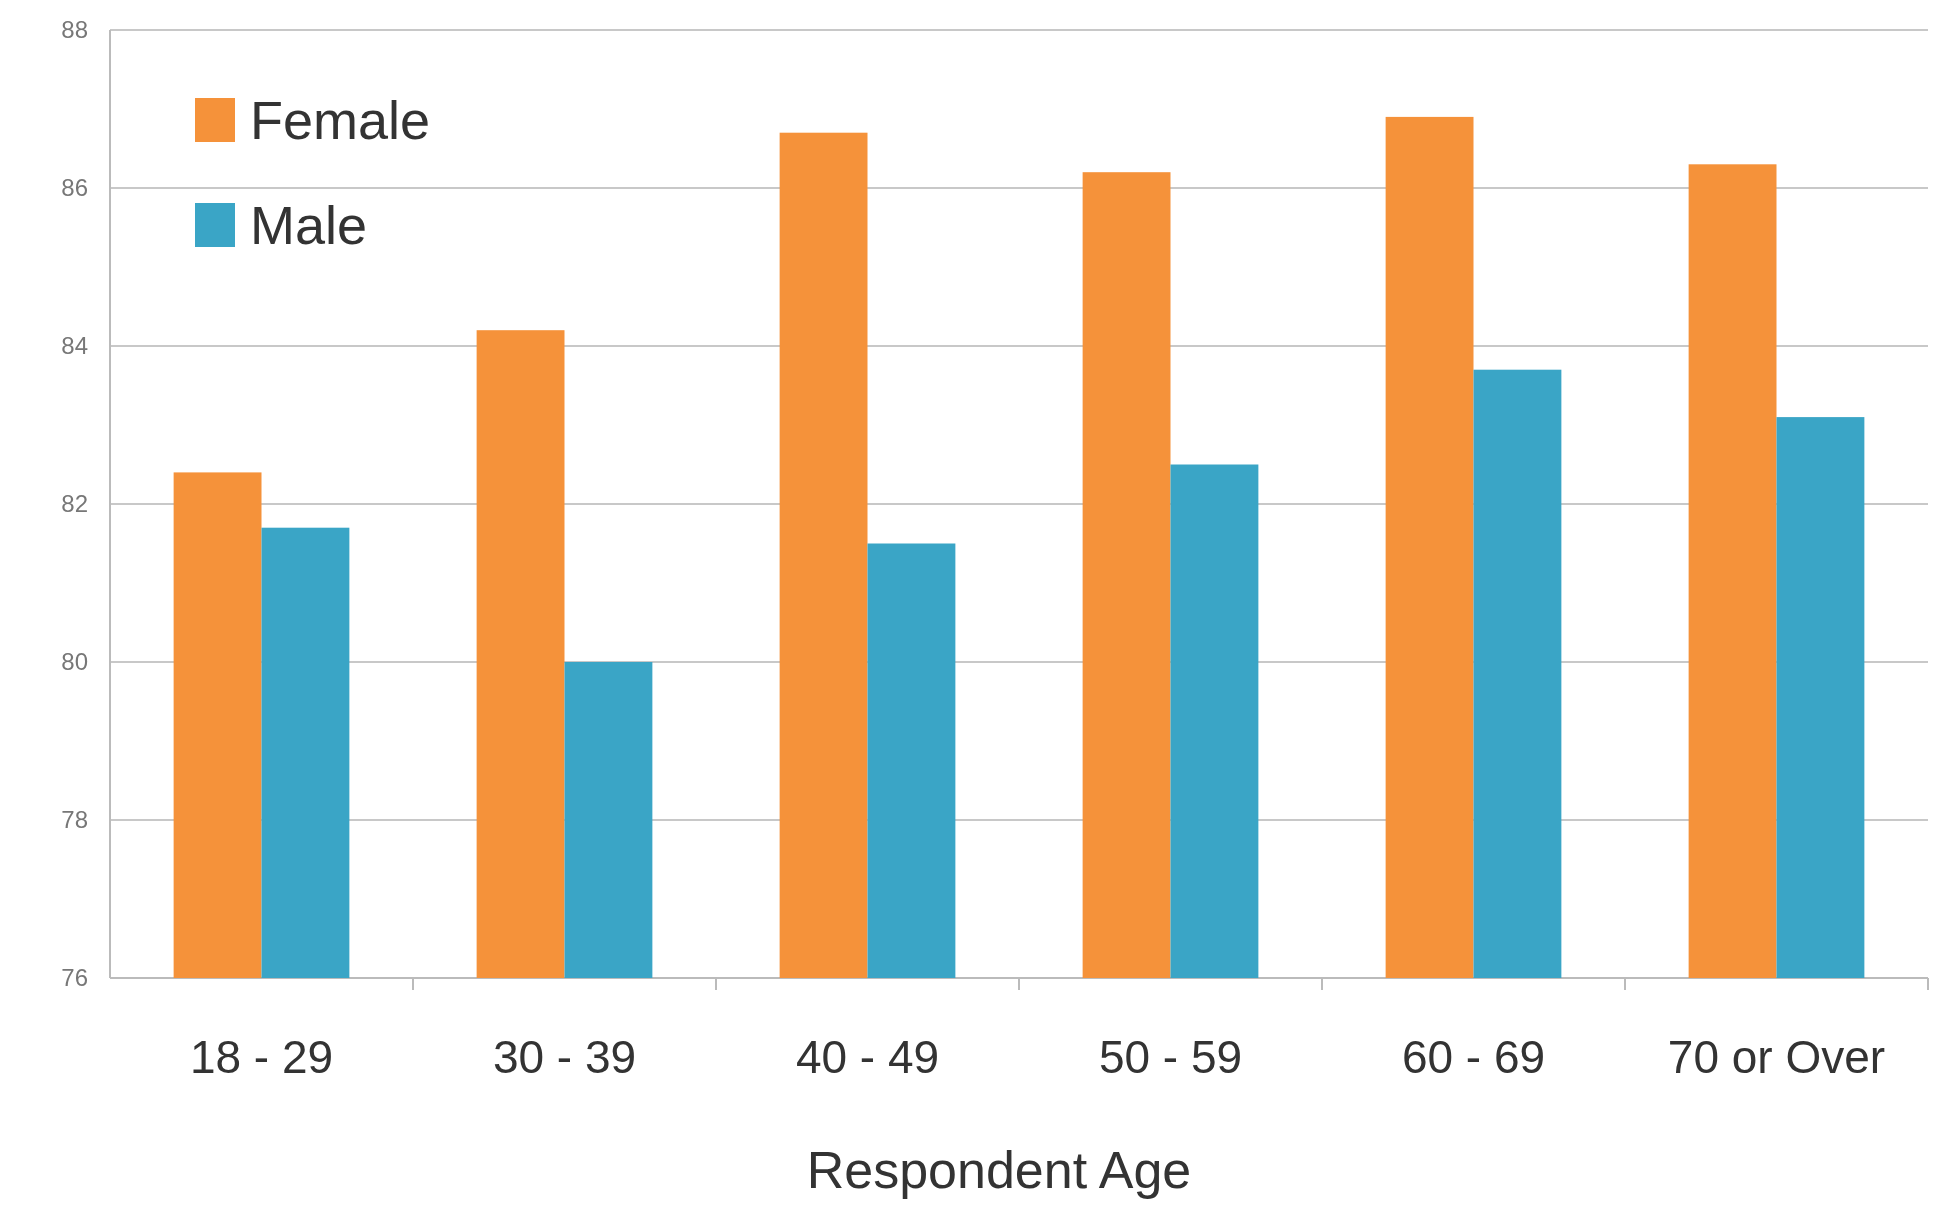 This screenshot has height=1225, width=1959. I want to click on legend-label: Male, so click(309, 224).